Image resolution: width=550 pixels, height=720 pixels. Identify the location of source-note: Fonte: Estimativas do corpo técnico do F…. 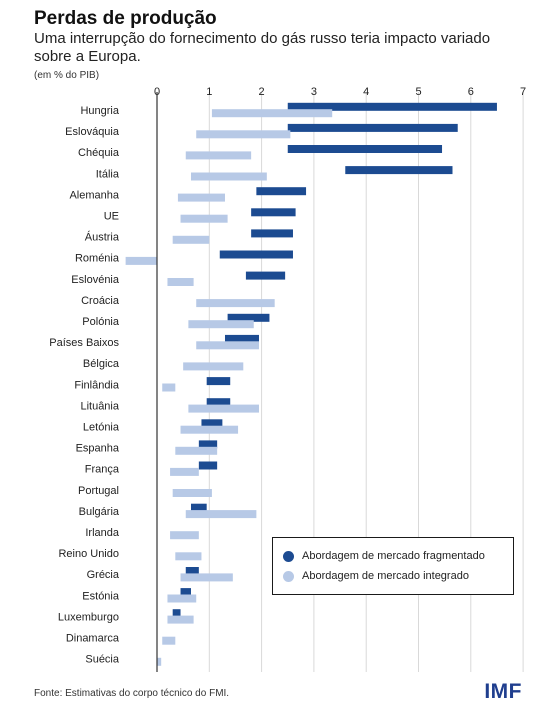
(132, 693).